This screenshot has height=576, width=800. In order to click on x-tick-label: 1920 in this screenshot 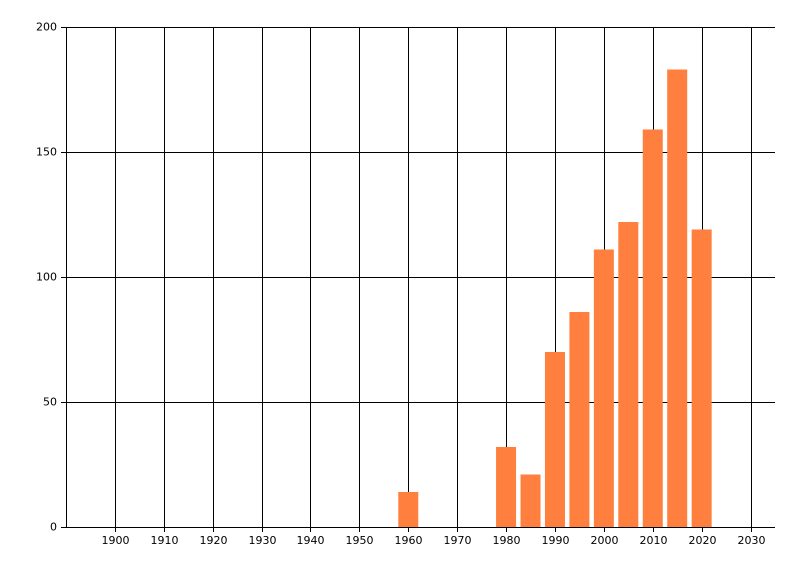, I will do `click(214, 540)`.